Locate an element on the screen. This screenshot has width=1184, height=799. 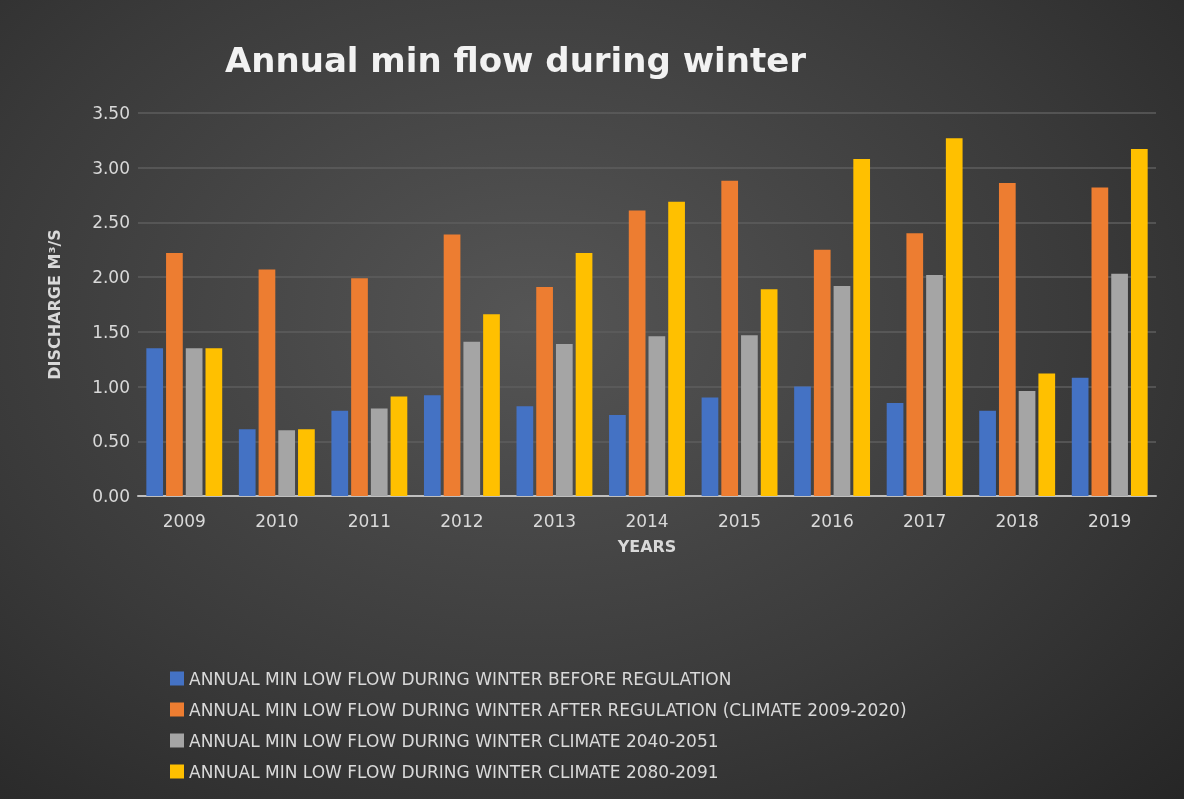
y-tick-label: 1.50 is located at coordinates (111, 331).